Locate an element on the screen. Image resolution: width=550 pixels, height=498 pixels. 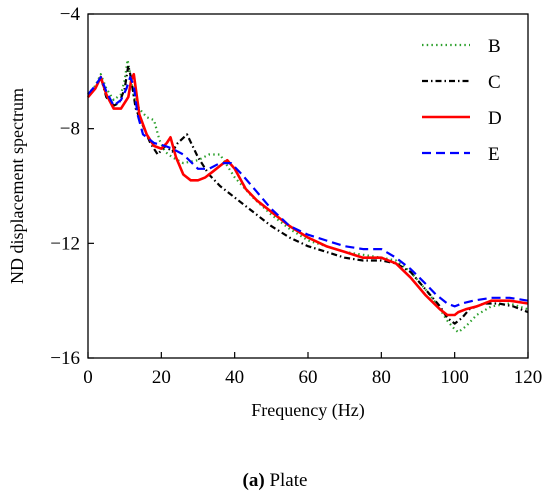
x-tick-label: 100 is located at coordinates (454, 377).